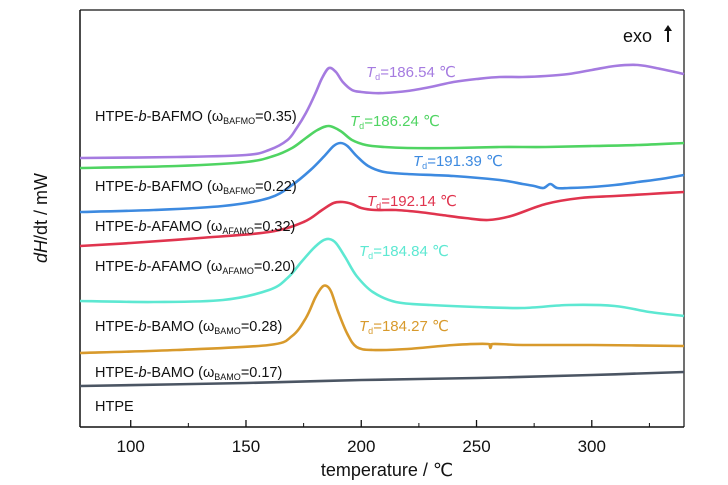 This screenshot has width=728, height=485. Describe the element at coordinates (131, 446) in the screenshot. I see `x-tick-label: 100` at that location.